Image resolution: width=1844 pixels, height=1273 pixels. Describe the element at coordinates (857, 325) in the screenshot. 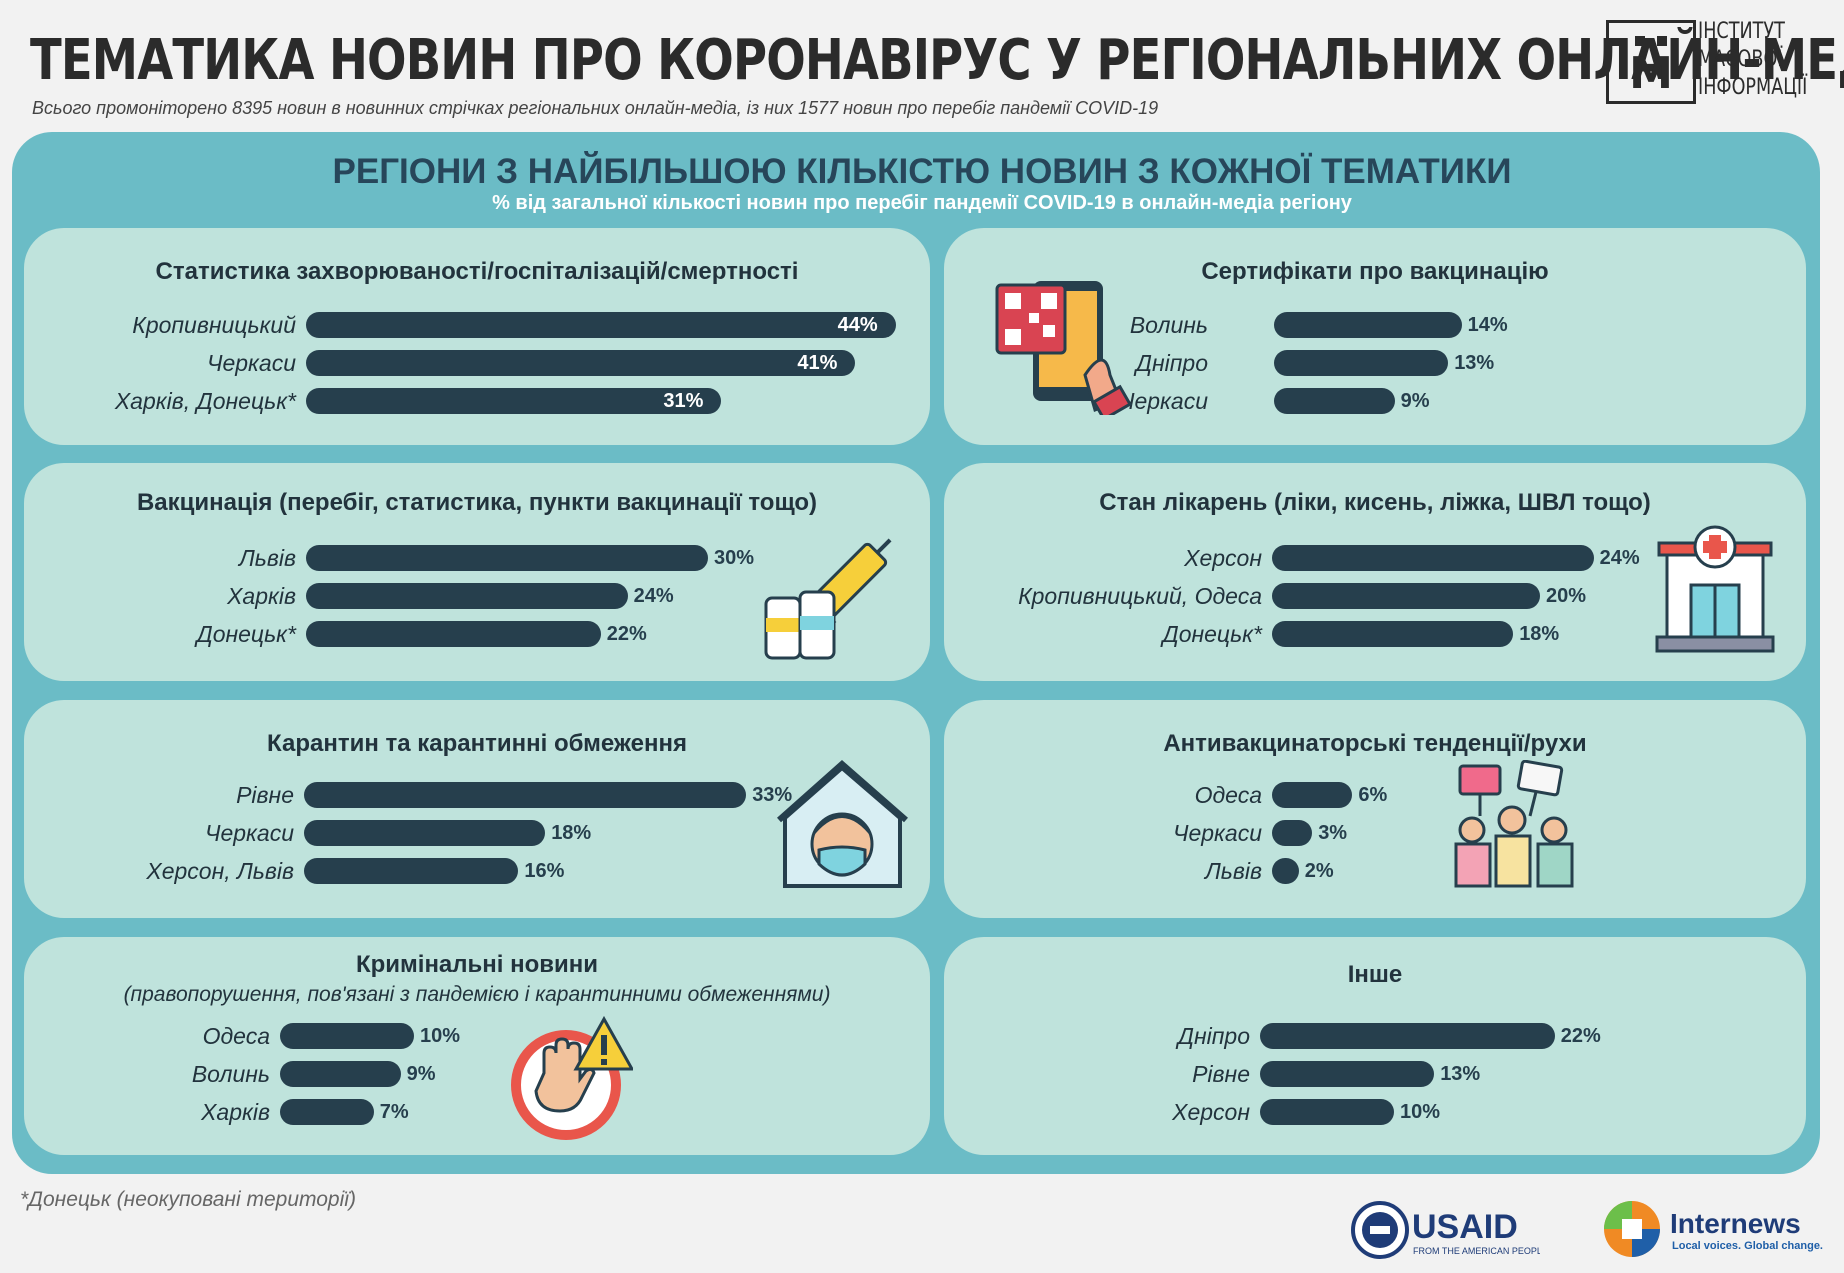

I see `value-label: 44%` at that location.